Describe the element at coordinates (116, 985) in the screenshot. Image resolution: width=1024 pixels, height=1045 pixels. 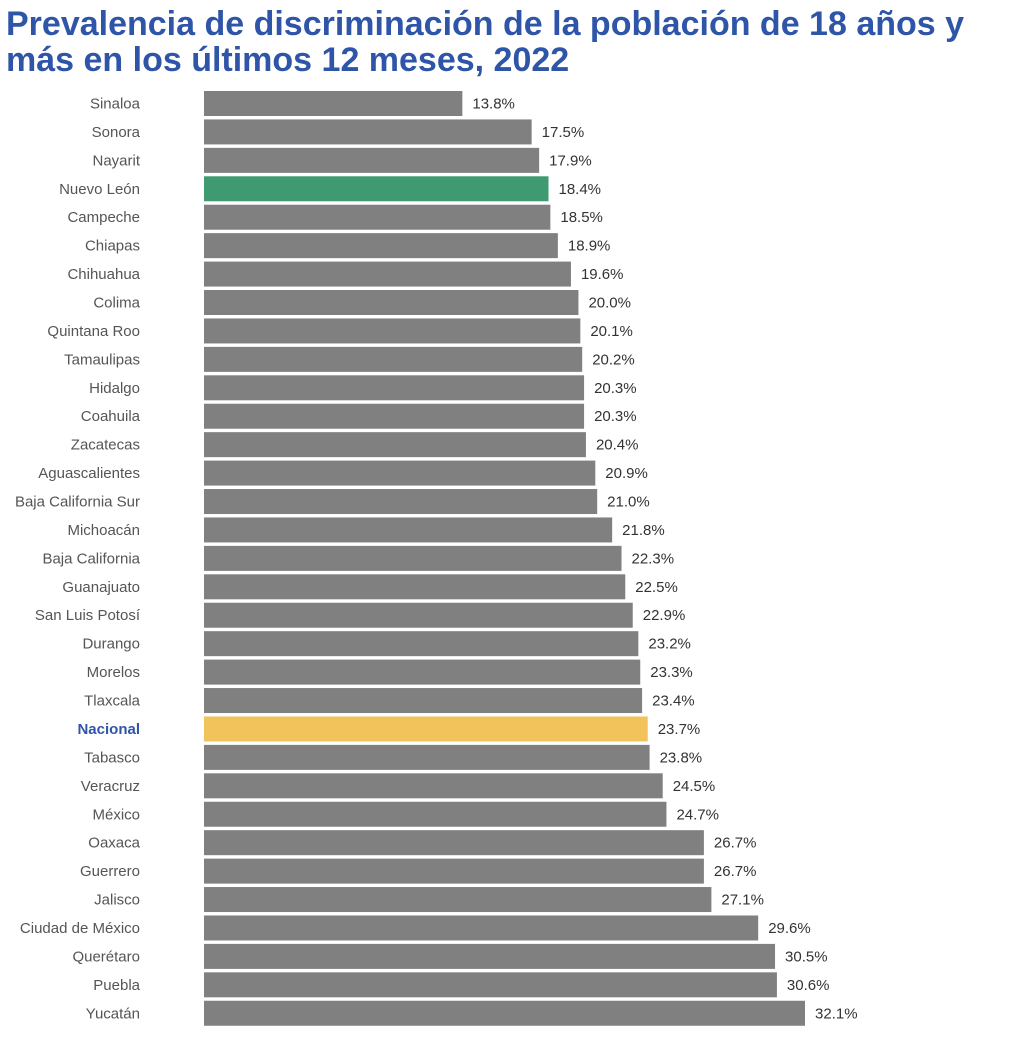
I see `category-label: Puebla` at that location.